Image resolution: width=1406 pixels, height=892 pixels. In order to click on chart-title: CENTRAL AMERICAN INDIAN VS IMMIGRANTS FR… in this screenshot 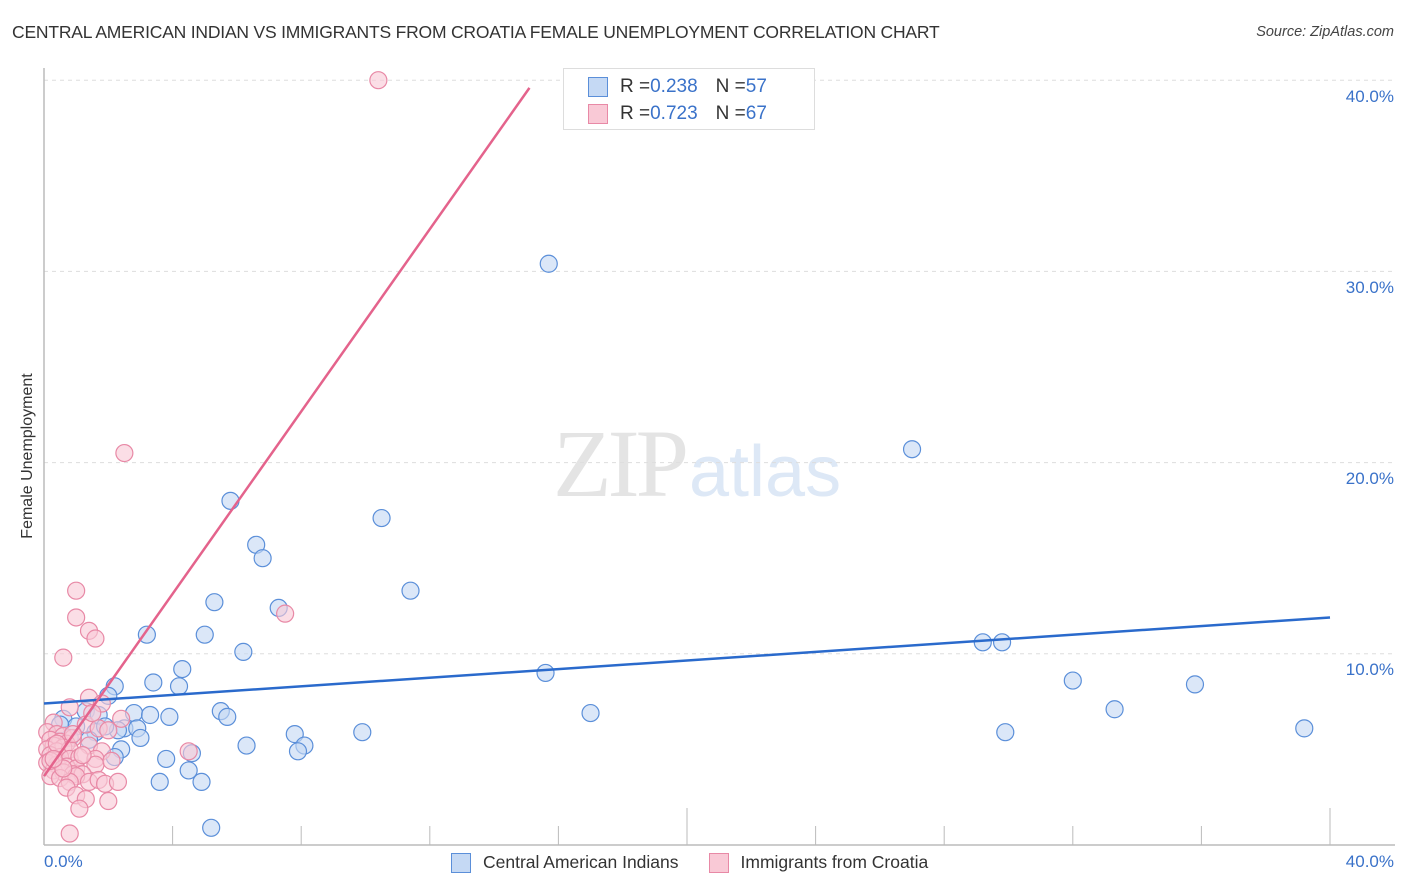, I will do `click(476, 32)`.